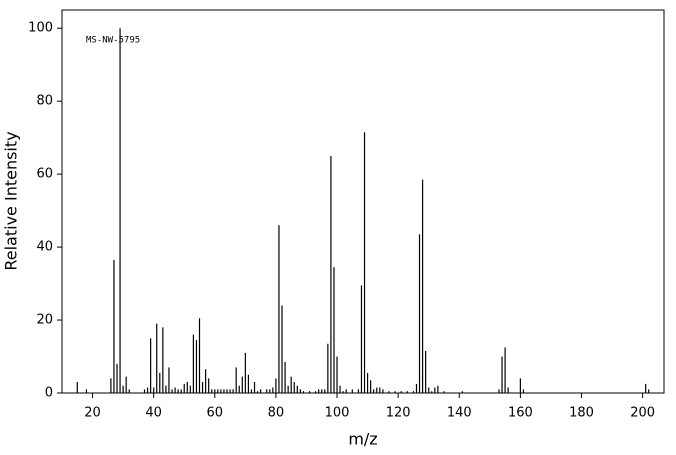 The width and height of the screenshot is (676, 455). What do you see at coordinates (459, 413) in the screenshot?
I see `x-tick-label: 140` at bounding box center [459, 413].